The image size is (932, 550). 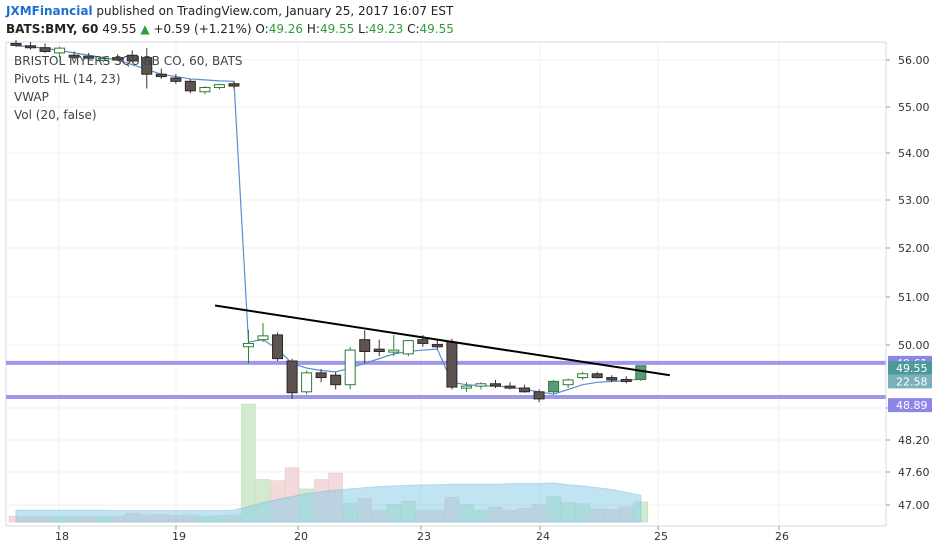 What do you see at coordinates (31, 97) in the screenshot?
I see `legend-vwap: VWAP` at bounding box center [31, 97].